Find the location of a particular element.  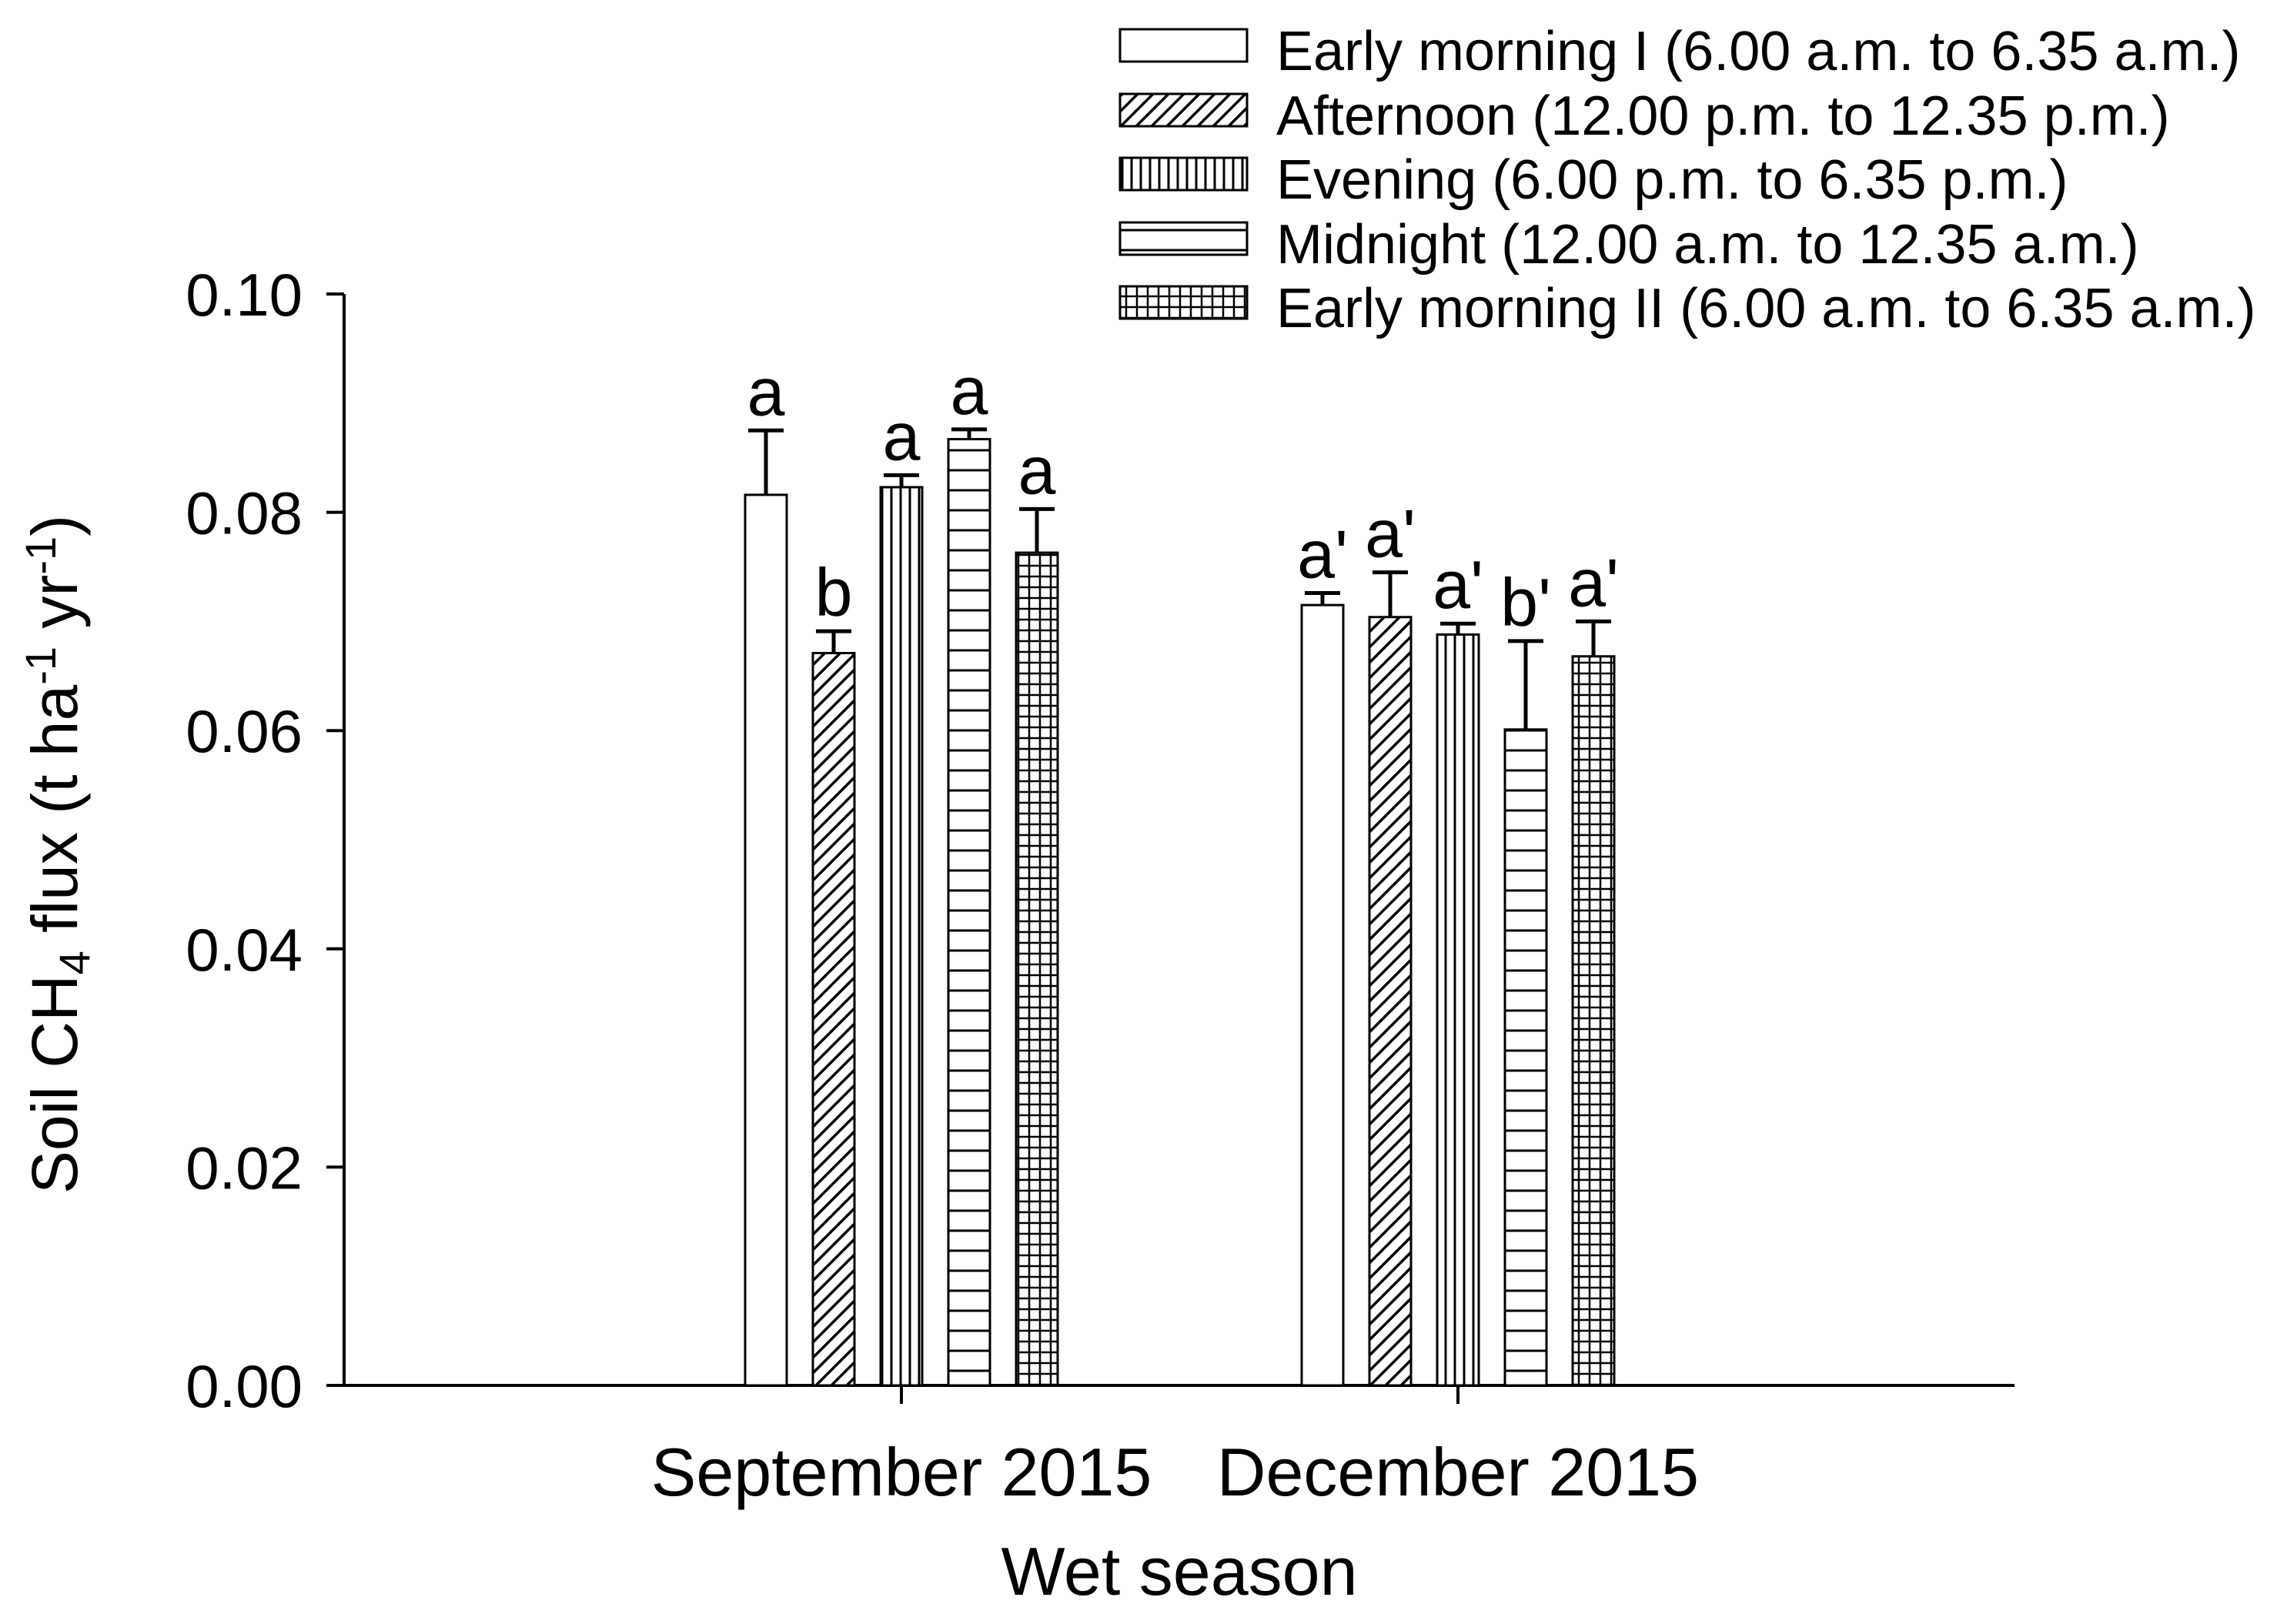

y-tick-label: 0.00 is located at coordinates (244, 1386).